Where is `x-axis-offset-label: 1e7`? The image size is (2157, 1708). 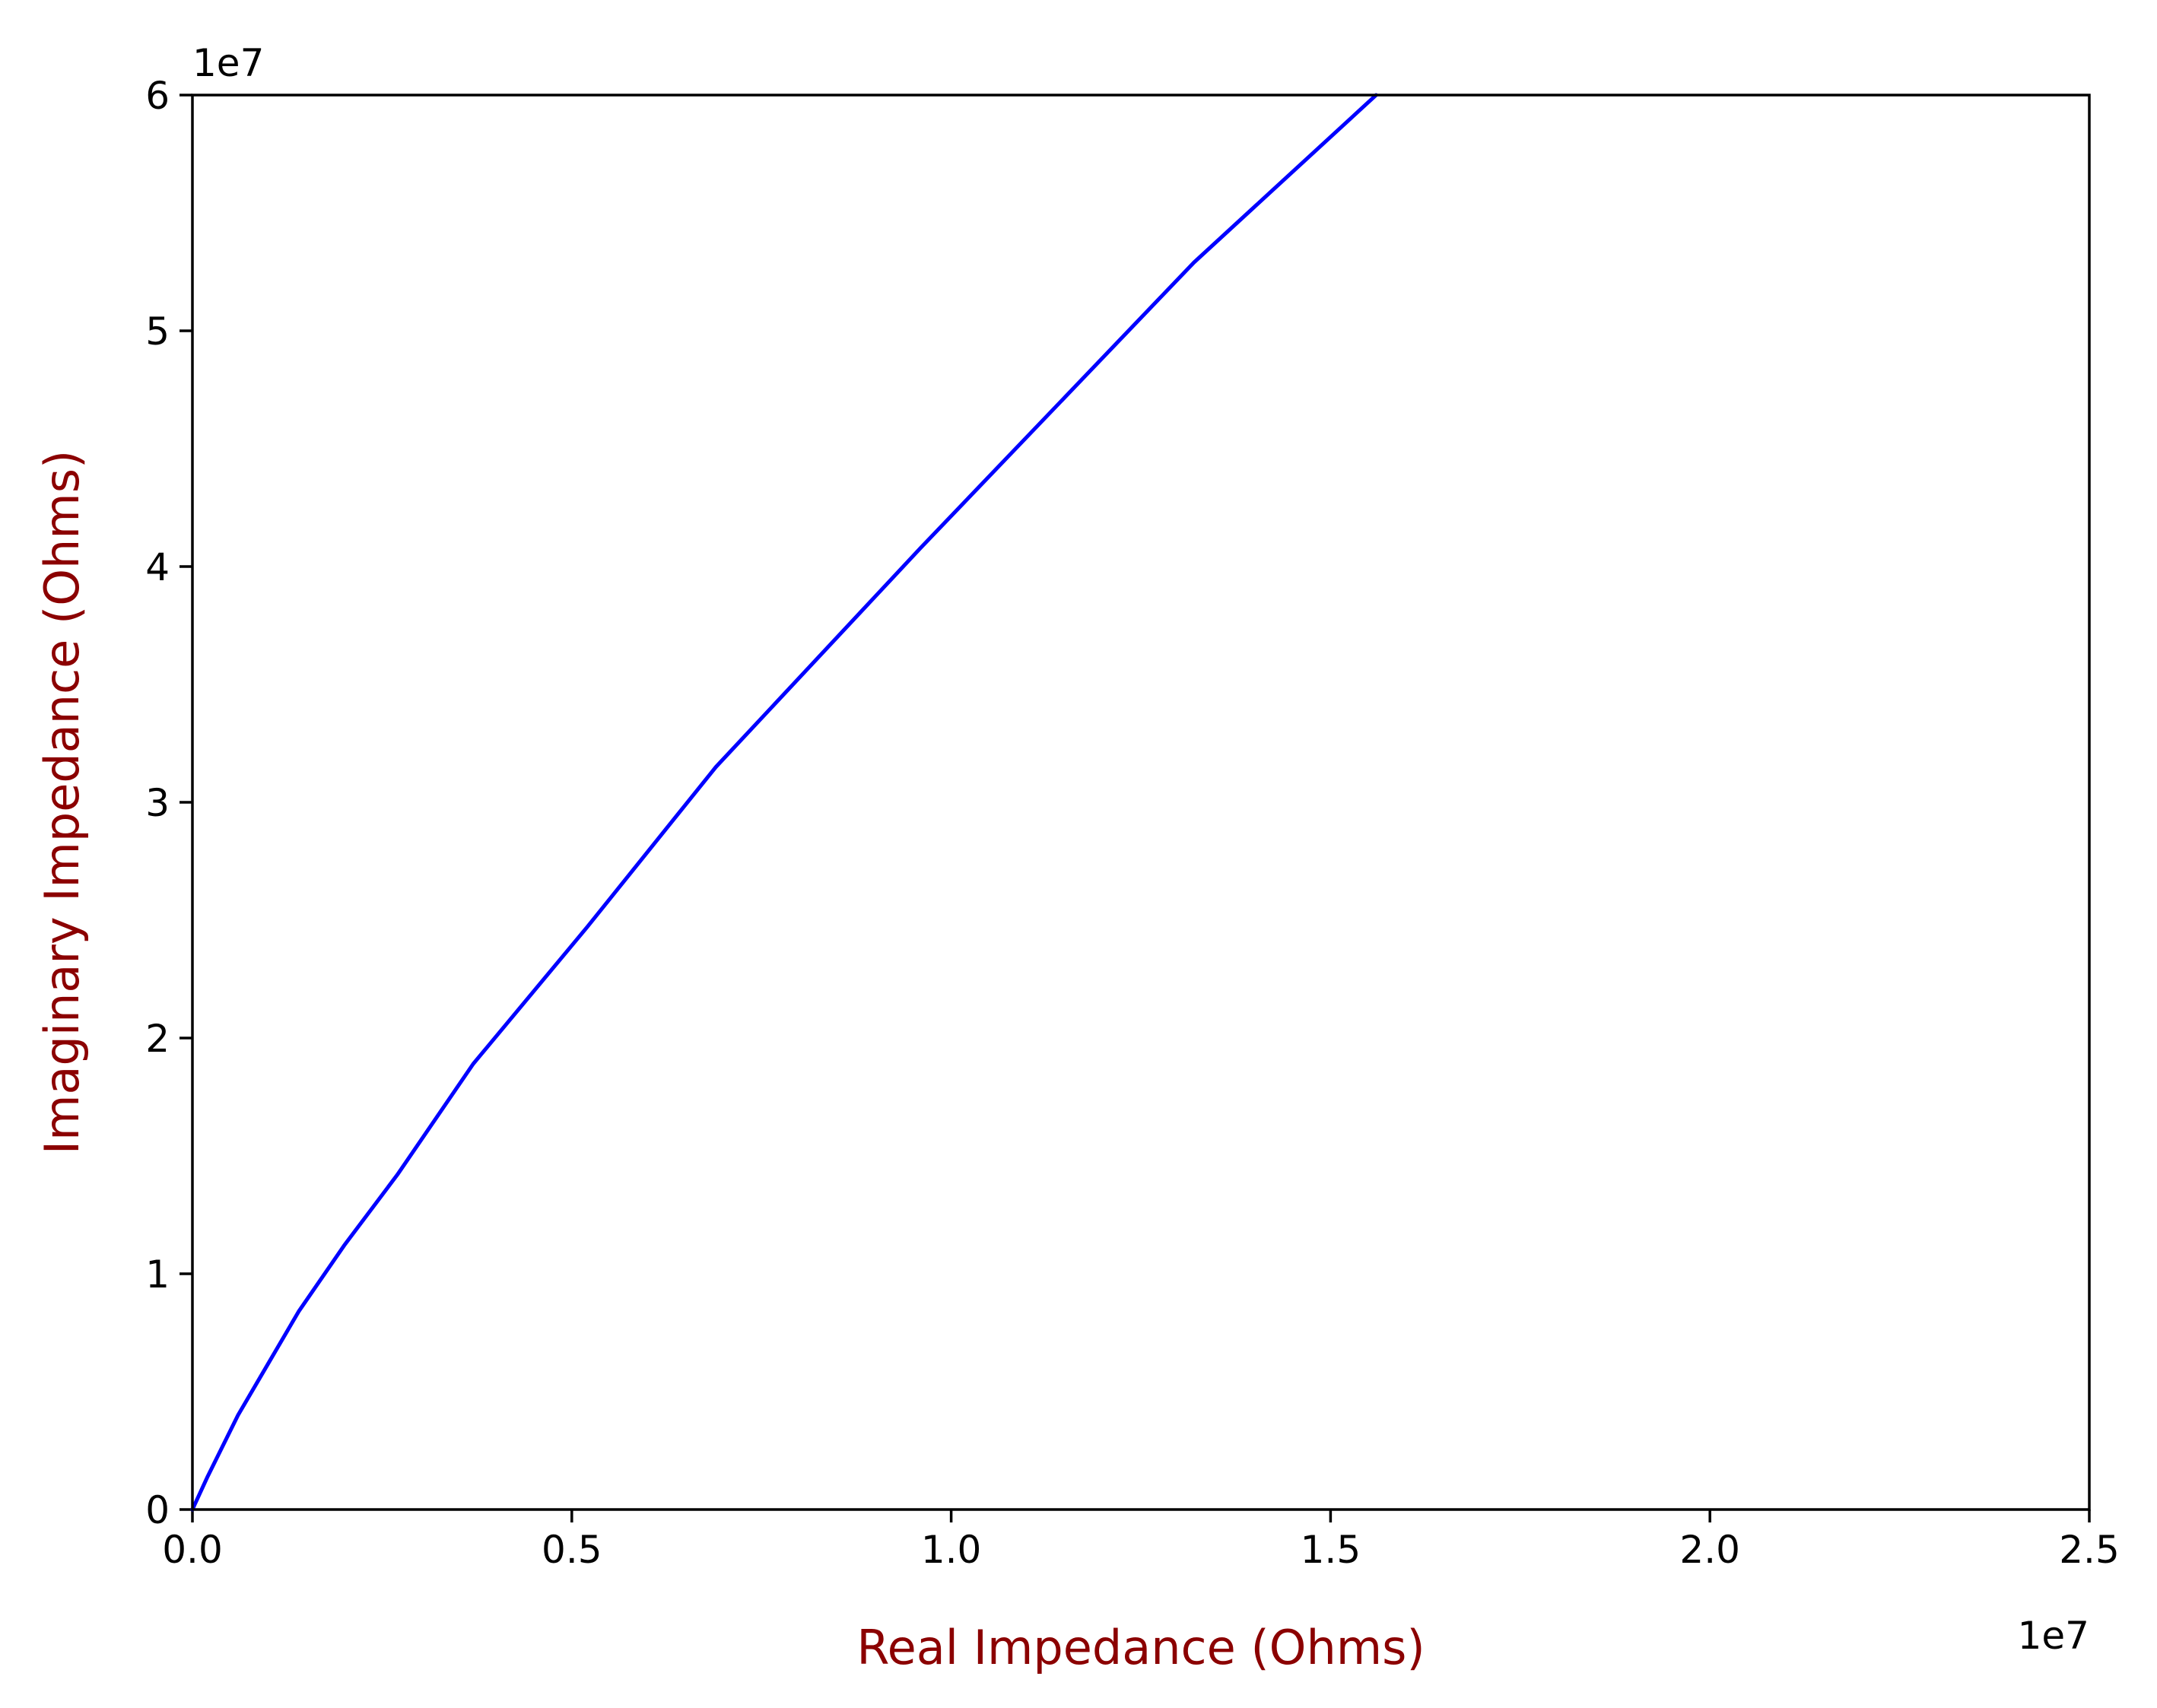 x-axis-offset-label: 1e7 is located at coordinates (2053, 1636).